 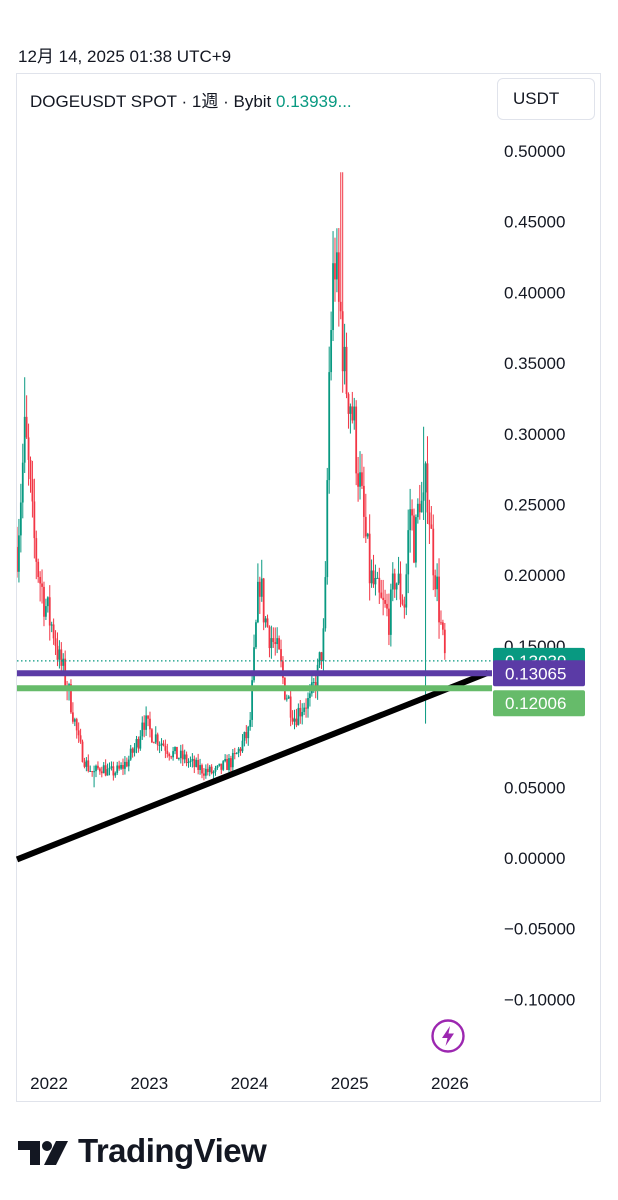 I want to click on currency-unit-button: USDT, so click(x=546, y=99).